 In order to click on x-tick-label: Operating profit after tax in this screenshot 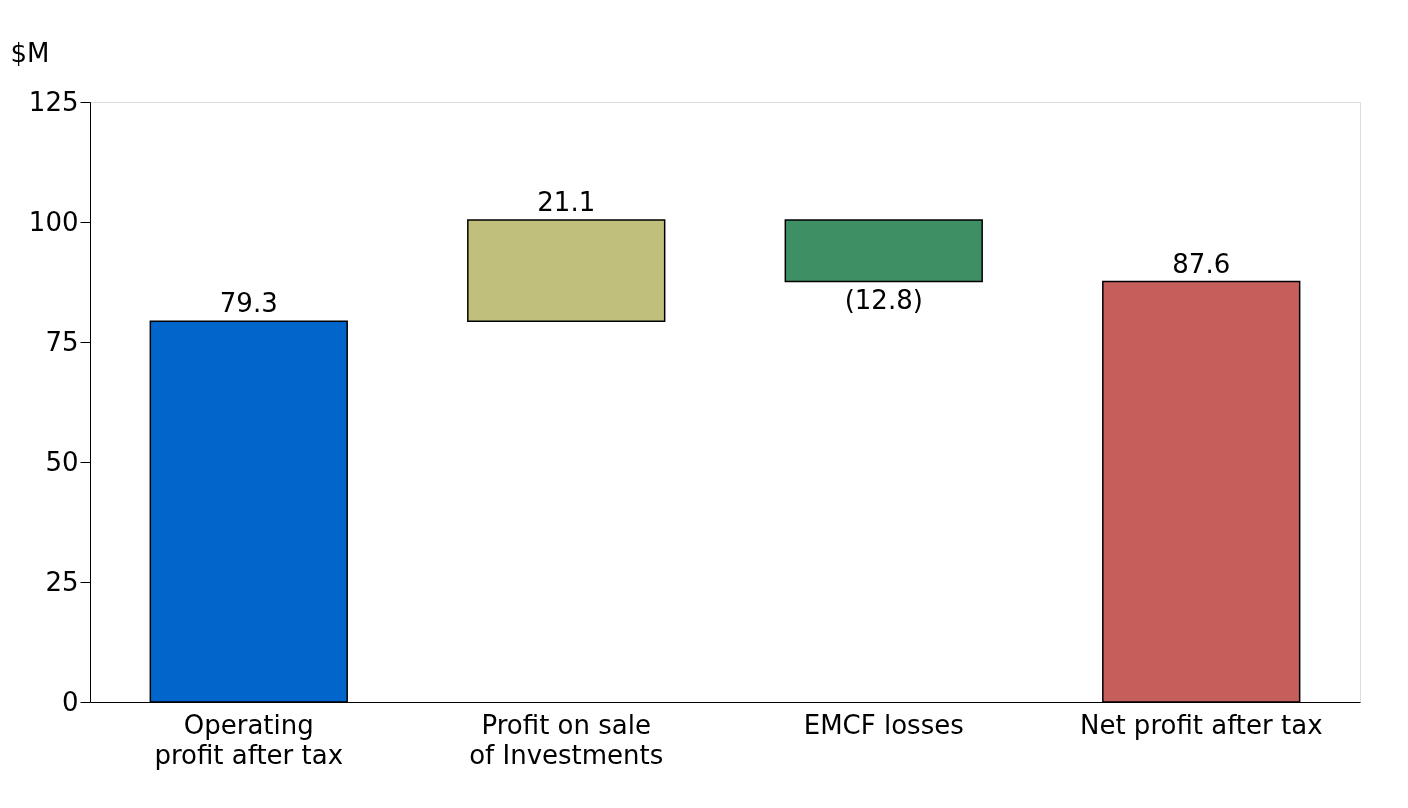, I will do `click(249, 739)`.